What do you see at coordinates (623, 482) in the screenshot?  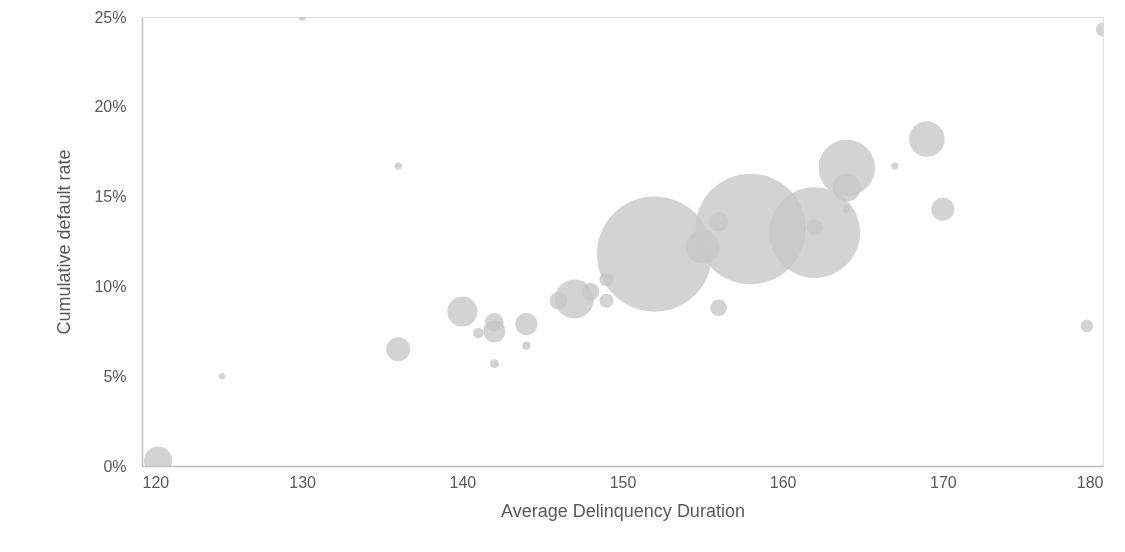 I see `x-tick-label: 150` at bounding box center [623, 482].